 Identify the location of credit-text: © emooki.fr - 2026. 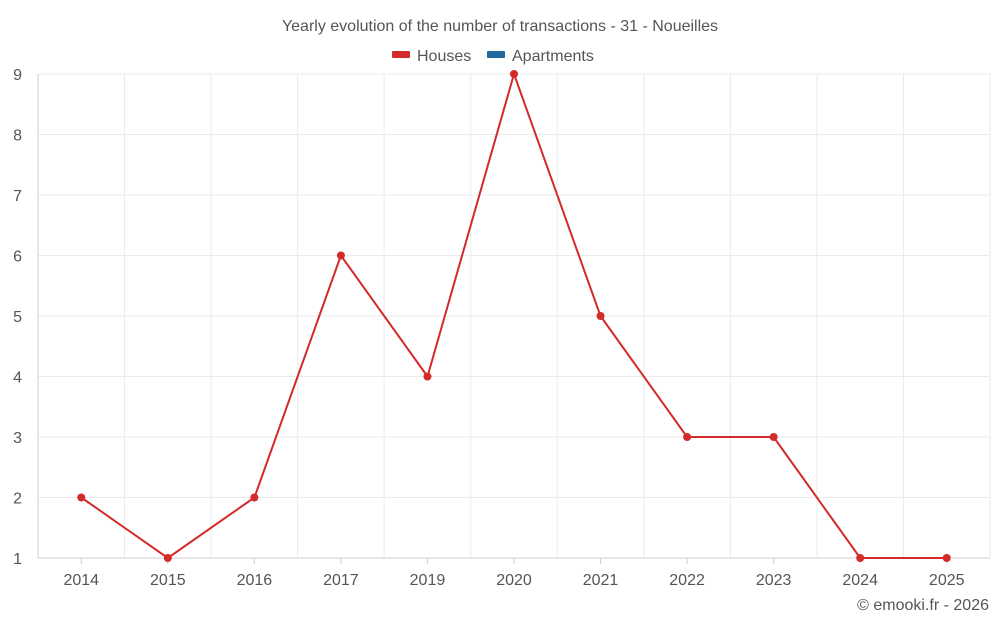
(923, 605).